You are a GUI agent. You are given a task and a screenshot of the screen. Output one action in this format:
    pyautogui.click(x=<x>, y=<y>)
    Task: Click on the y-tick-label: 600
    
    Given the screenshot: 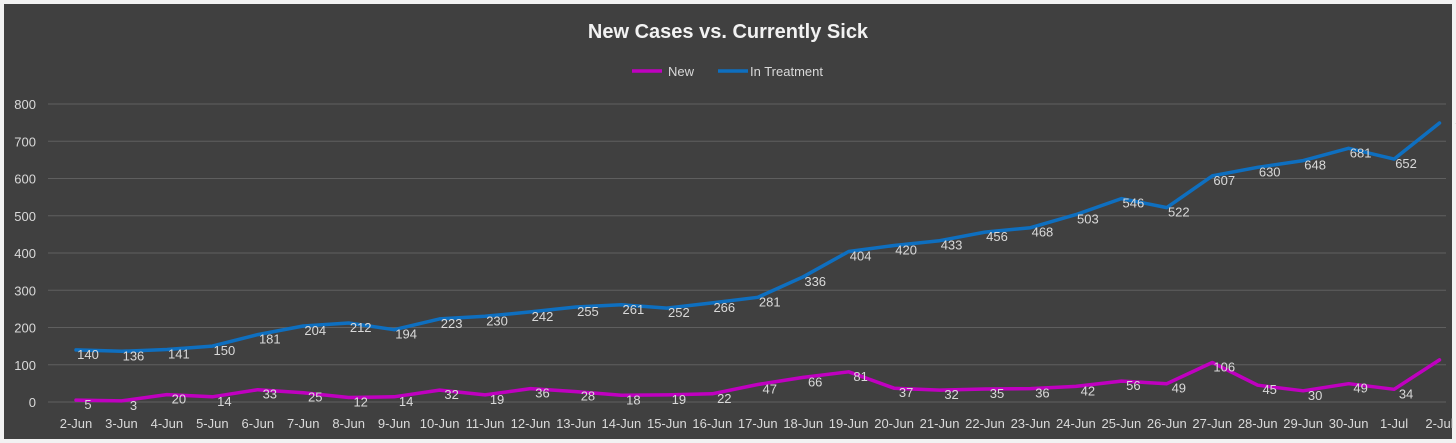 What is the action you would take?
    pyautogui.click(x=25, y=179)
    